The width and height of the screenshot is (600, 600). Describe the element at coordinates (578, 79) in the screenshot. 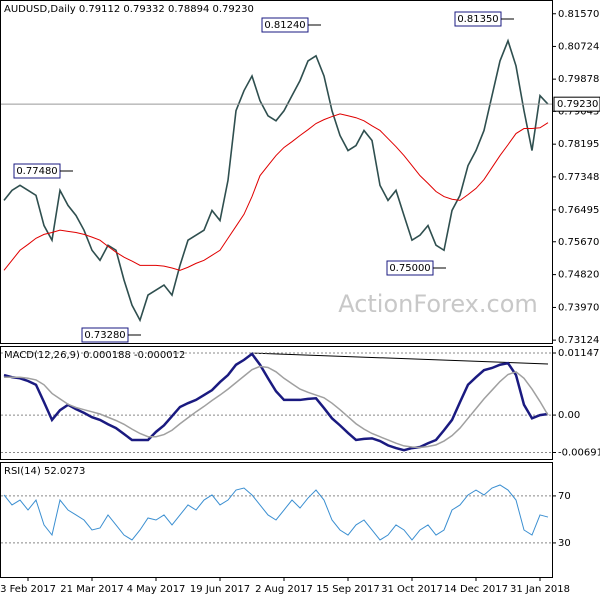

I see `y-tick-label: 0.79878` at that location.